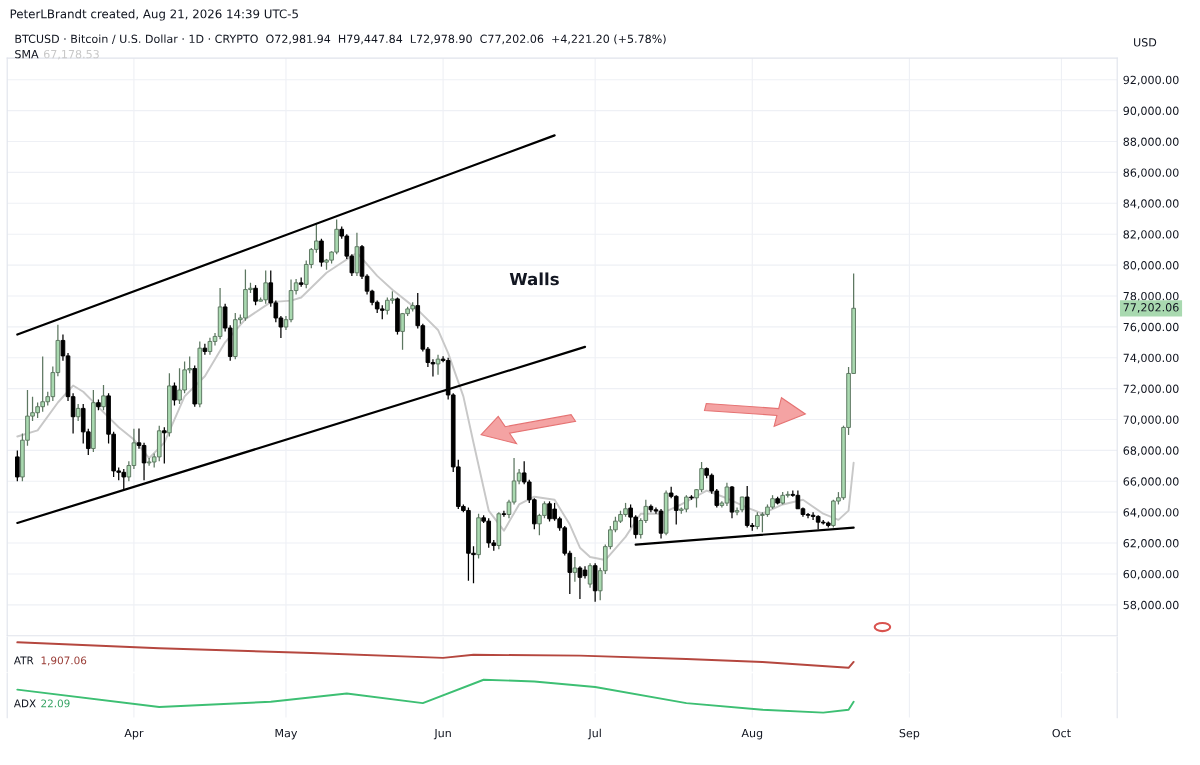  What do you see at coordinates (1151, 266) in the screenshot?
I see `y-tick-label: 80,000.00` at bounding box center [1151, 266].